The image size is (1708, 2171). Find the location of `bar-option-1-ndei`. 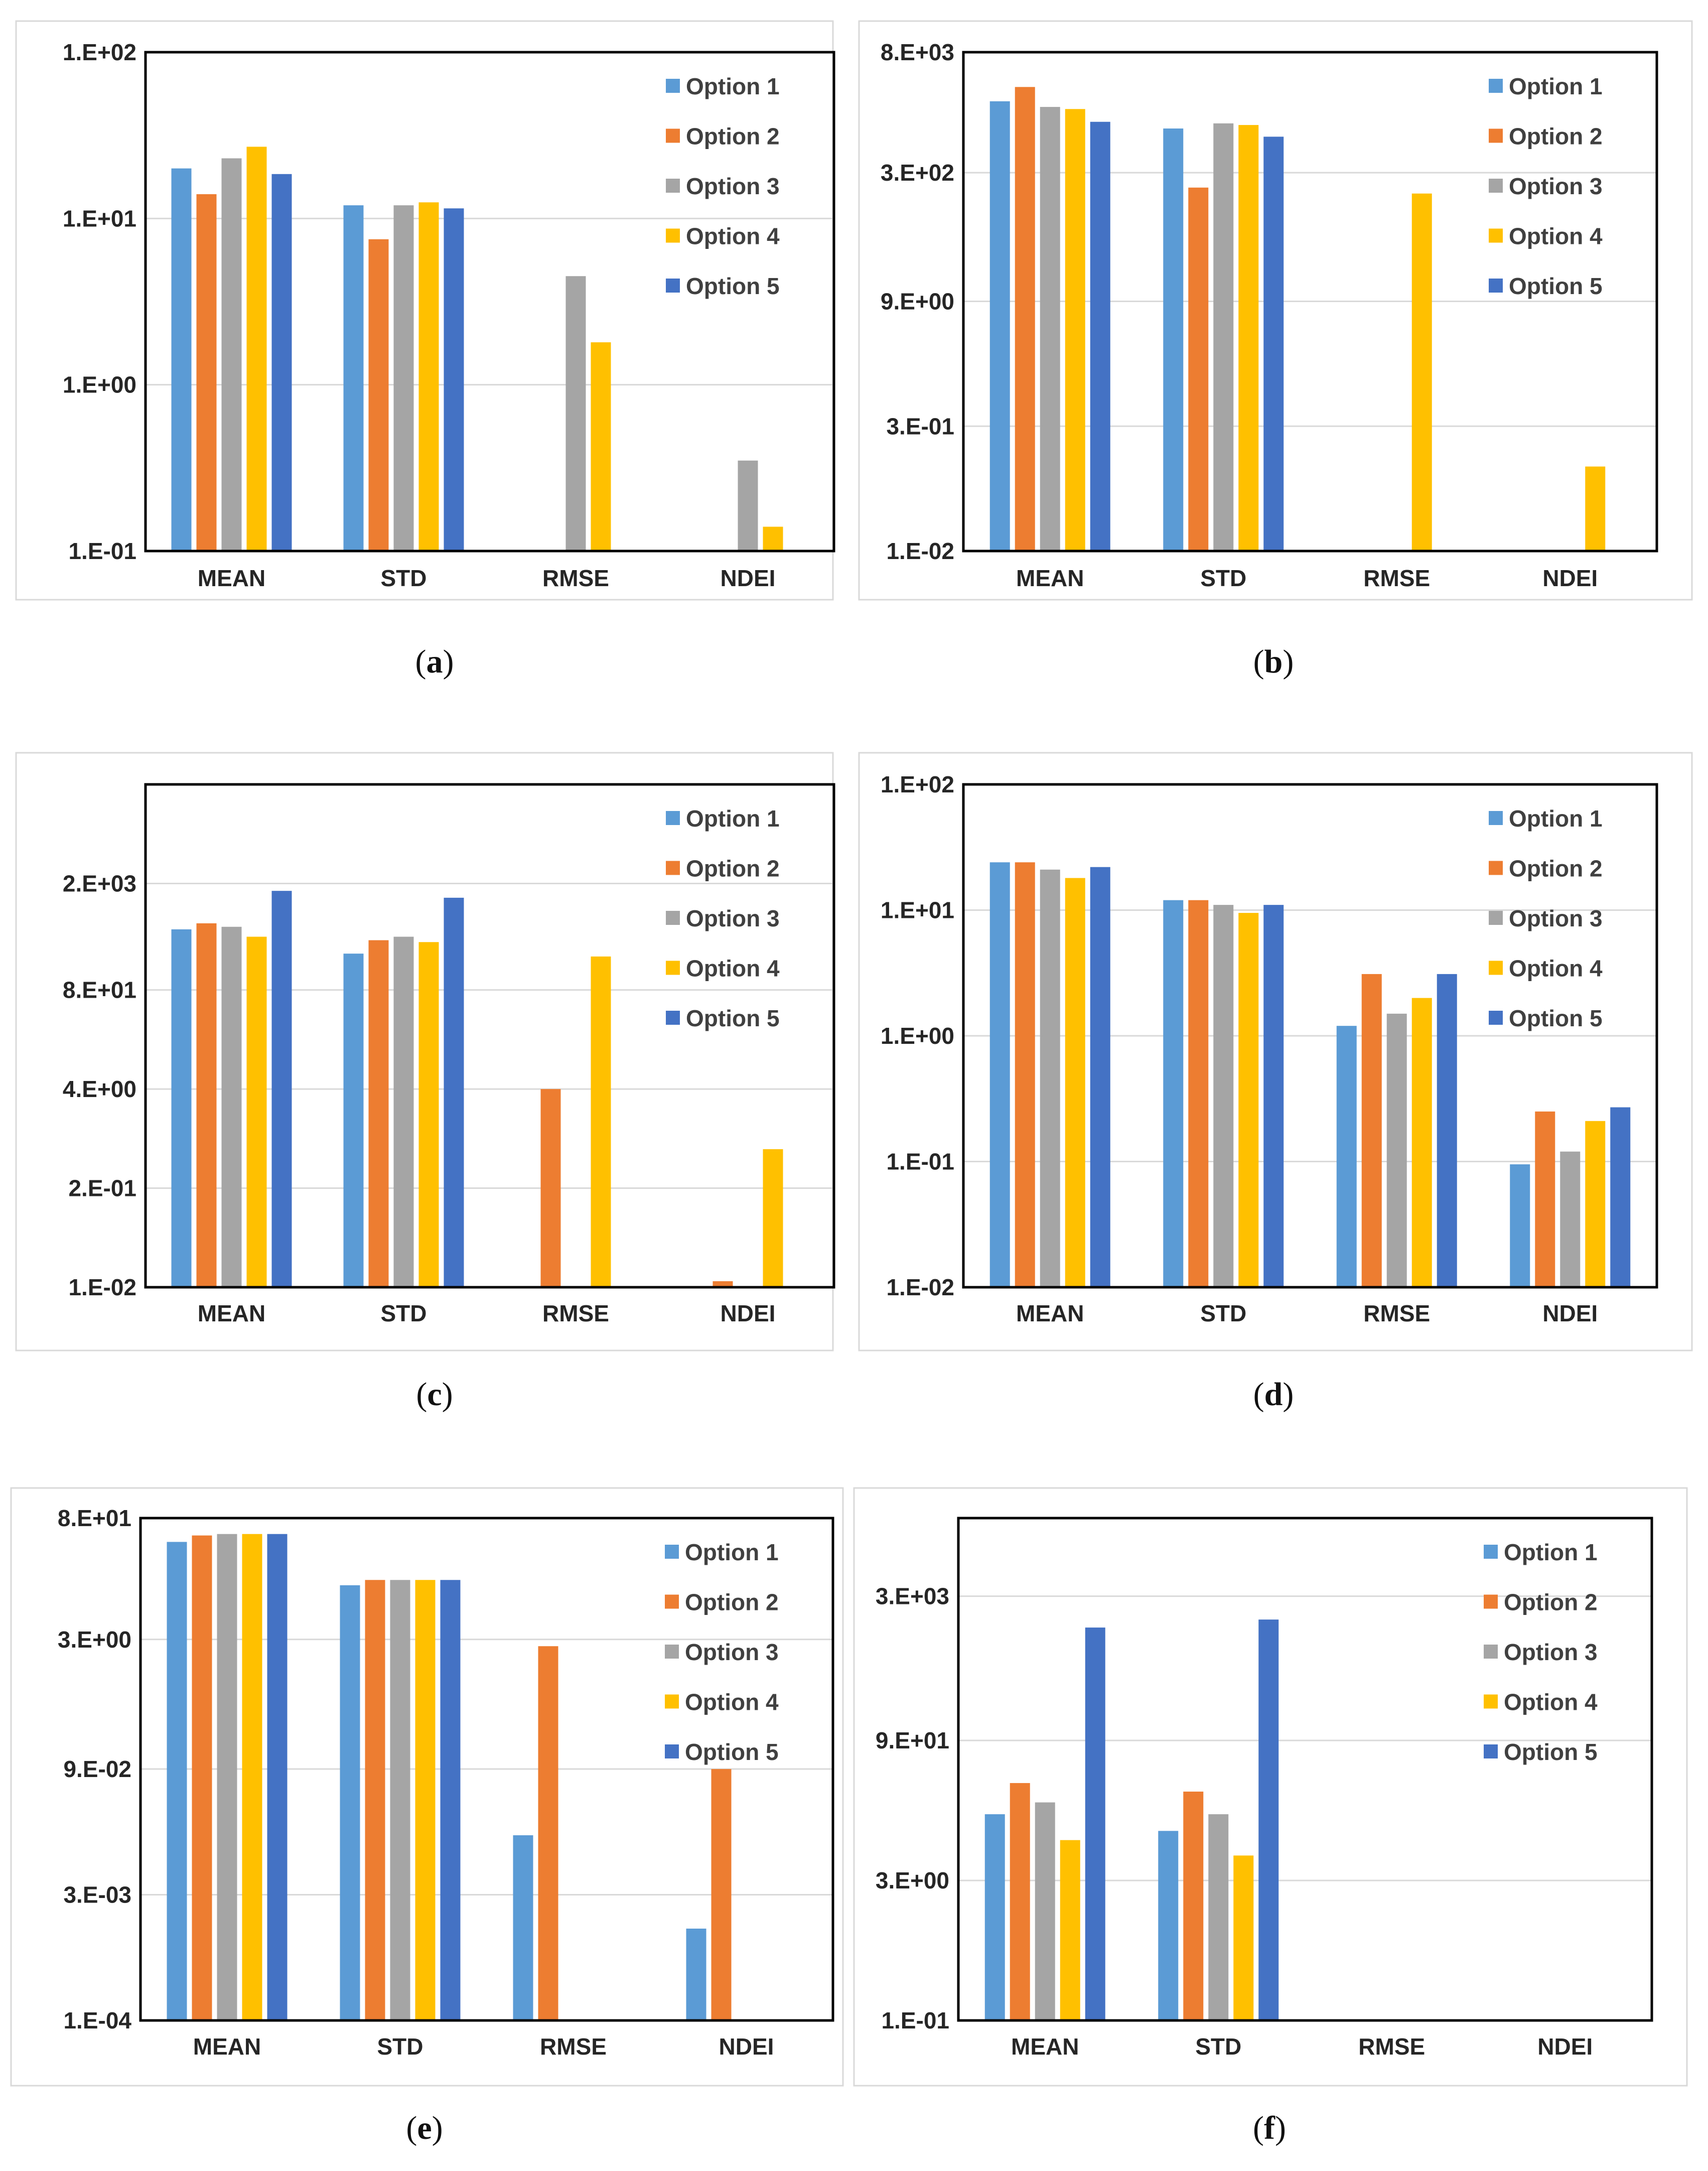

bar-option-1-ndei is located at coordinates (696, 1974).